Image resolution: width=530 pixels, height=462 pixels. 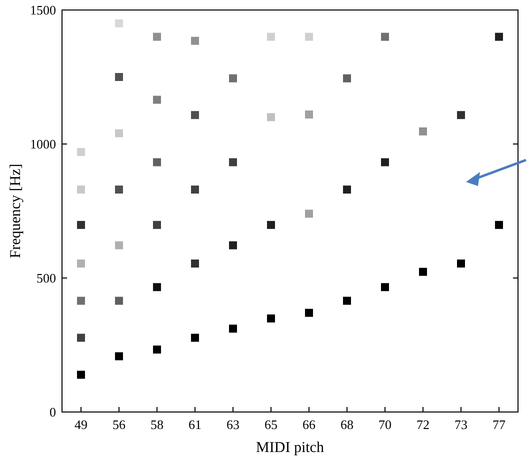 What do you see at coordinates (385, 424) in the screenshot?
I see `x-tick-label: 70` at bounding box center [385, 424].